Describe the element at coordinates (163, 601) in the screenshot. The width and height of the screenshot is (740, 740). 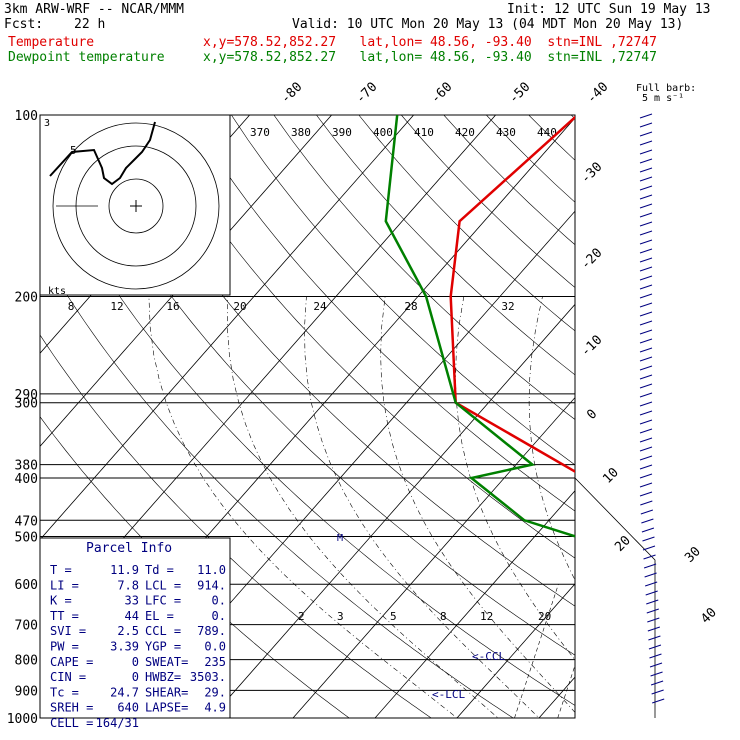
I see `parcel-field-label: LFC =` at that location.